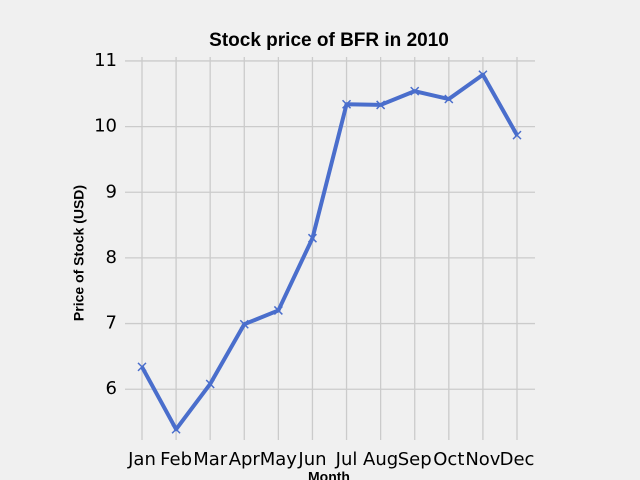 This screenshot has height=480, width=640. Describe the element at coordinates (415, 459) in the screenshot. I see `x-tick-label: Sep` at that location.